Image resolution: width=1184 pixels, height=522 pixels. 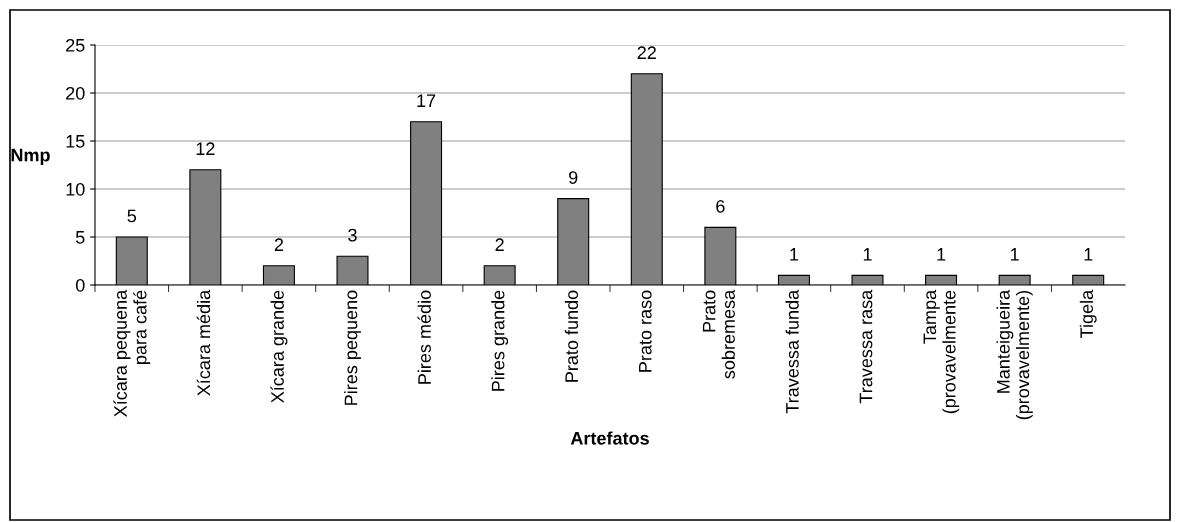 What do you see at coordinates (132, 216) in the screenshot?
I see `data-label: 5` at bounding box center [132, 216].